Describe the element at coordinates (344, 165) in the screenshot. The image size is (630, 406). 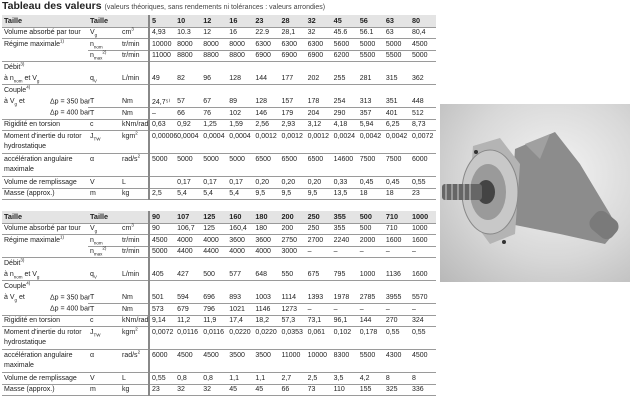
I see `value-cell: 14600` at that location.